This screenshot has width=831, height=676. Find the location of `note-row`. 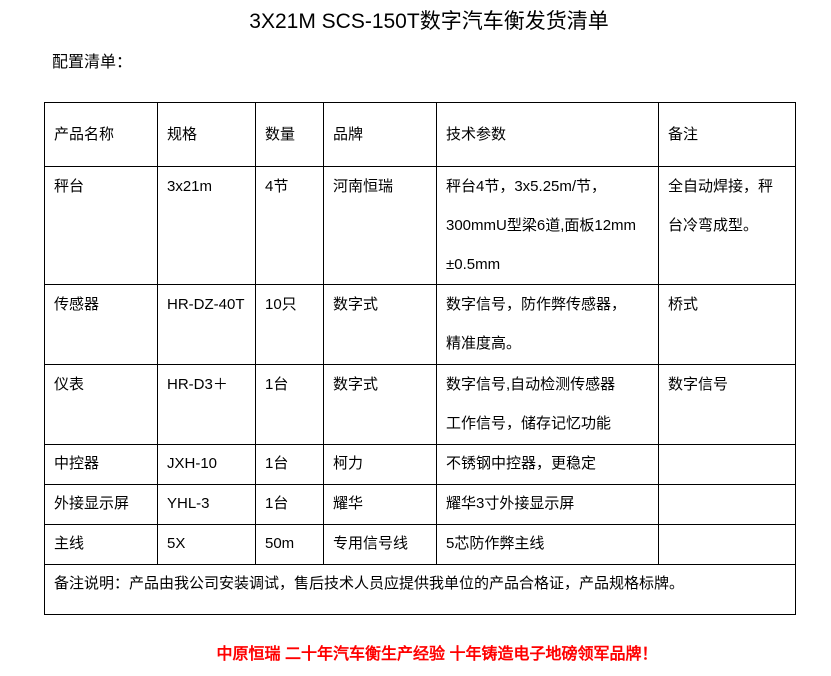

note-row is located at coordinates (420, 589).